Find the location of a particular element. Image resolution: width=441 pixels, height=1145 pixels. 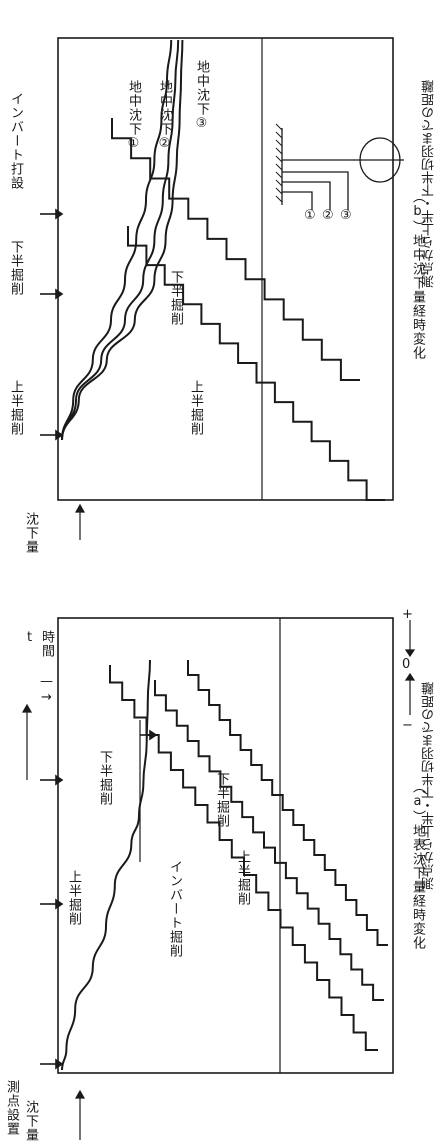

panel-a-settlement-curve is located at coordinates (106, 865).